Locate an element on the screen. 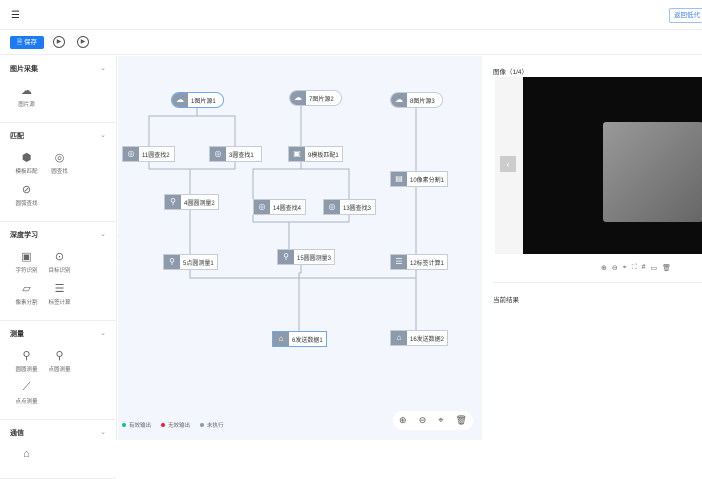  circle-circle-measure-icon: ⚲ is located at coordinates (26, 356).